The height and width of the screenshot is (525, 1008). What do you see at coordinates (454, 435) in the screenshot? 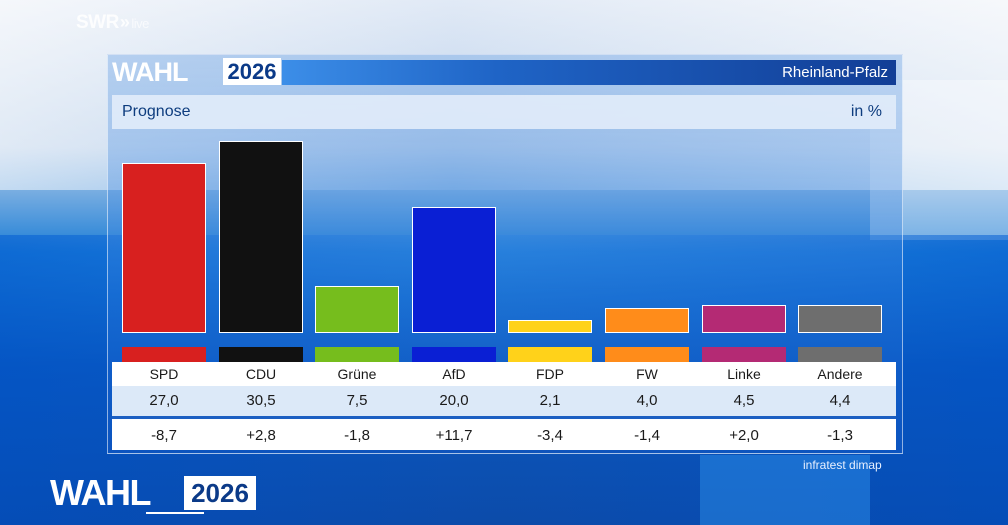
I see `change-label: +11,7` at bounding box center [454, 435].